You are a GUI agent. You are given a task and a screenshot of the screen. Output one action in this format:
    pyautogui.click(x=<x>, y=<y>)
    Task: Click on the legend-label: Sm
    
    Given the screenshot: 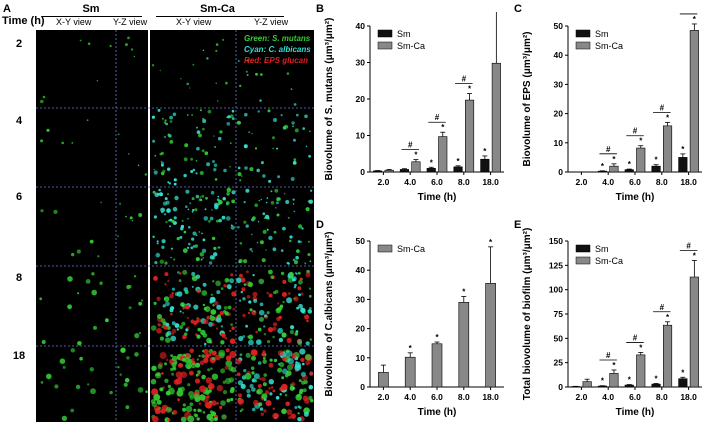 What is the action you would take?
    pyautogui.click(x=404, y=34)
    